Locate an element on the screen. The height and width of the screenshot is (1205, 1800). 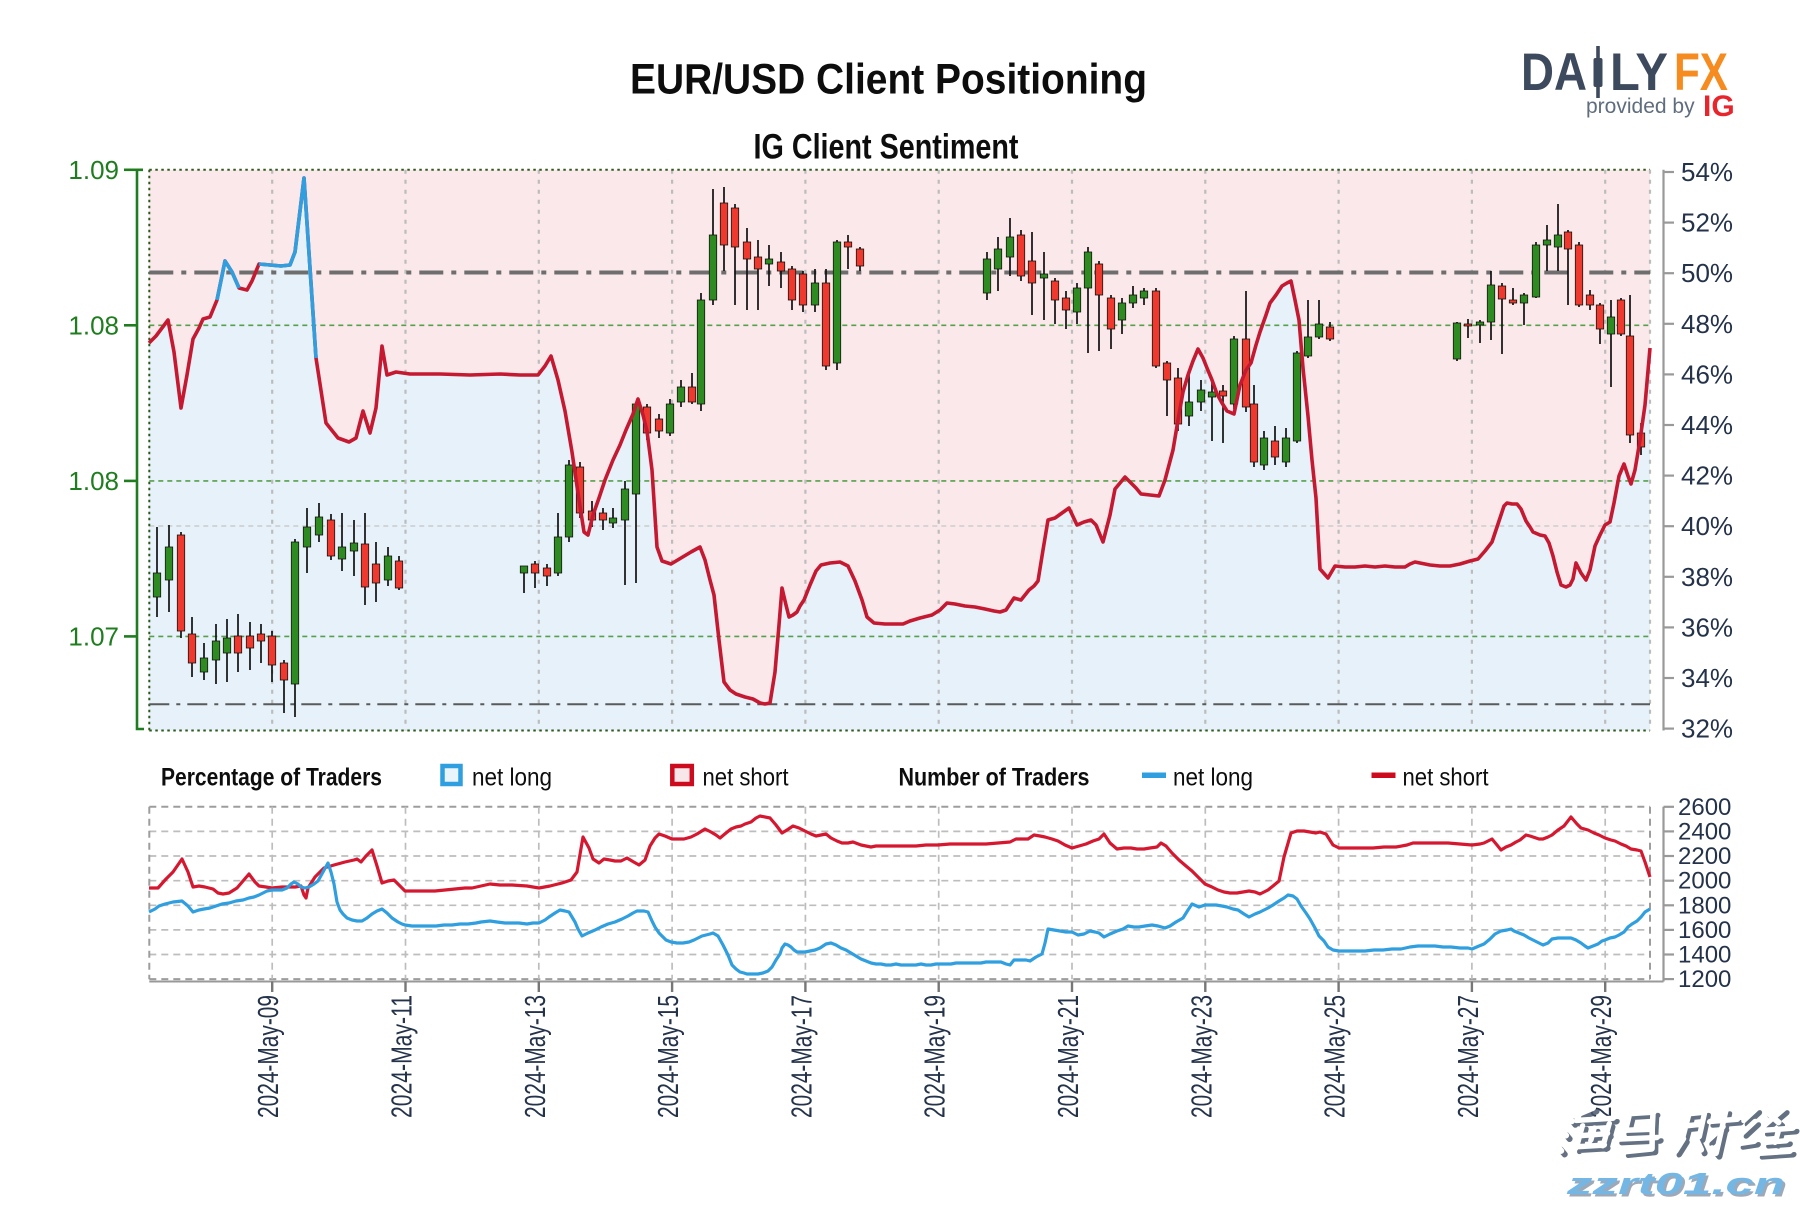
svg-text: 32% is located at coordinates (1707, 729).